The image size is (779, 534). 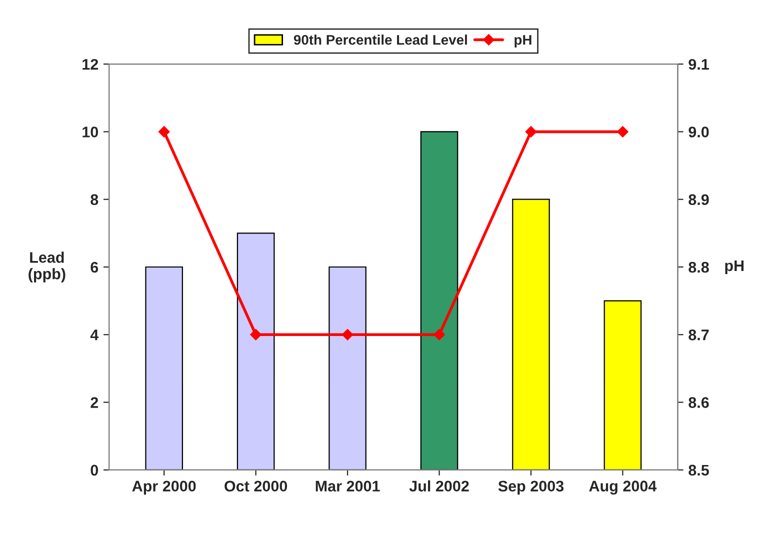 What do you see at coordinates (164, 487) in the screenshot?
I see `x-tick-label: Apr 2000` at bounding box center [164, 487].